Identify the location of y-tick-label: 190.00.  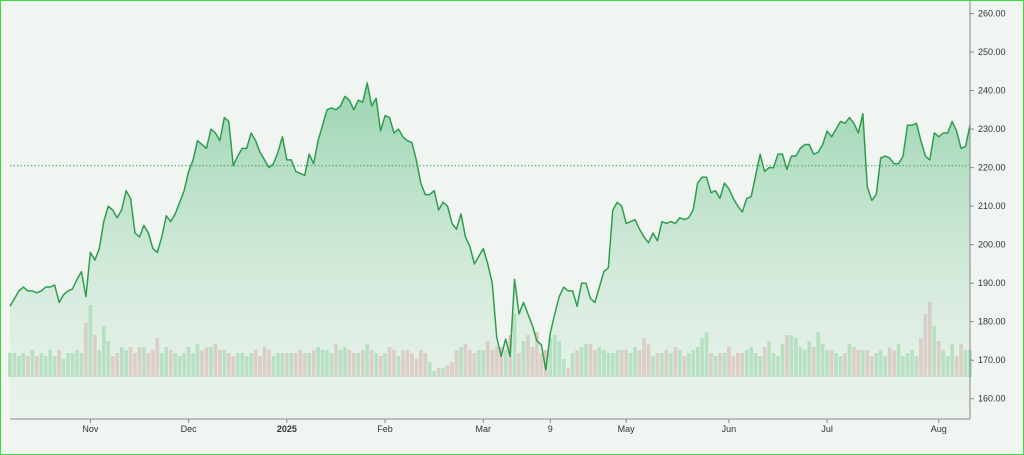
(992, 283).